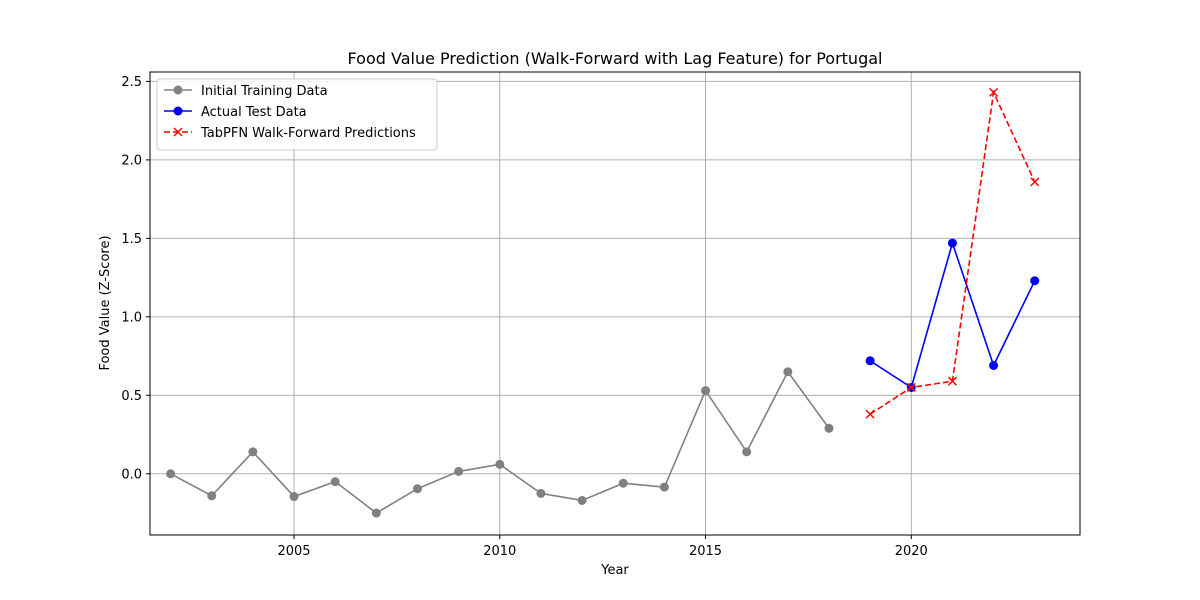 The height and width of the screenshot is (600, 1200). What do you see at coordinates (499, 551) in the screenshot?
I see `x-tick-label: 2010` at bounding box center [499, 551].